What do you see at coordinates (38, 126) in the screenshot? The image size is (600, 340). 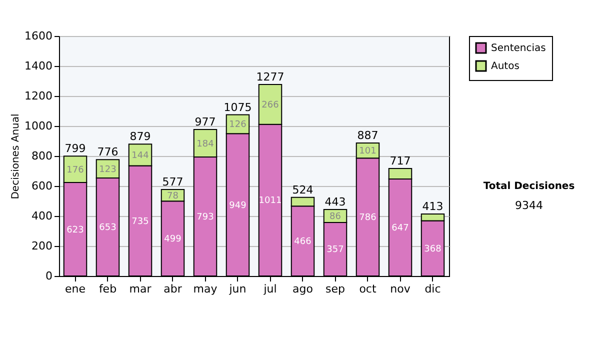 I see `y-tick-label: 1000` at bounding box center [38, 126].